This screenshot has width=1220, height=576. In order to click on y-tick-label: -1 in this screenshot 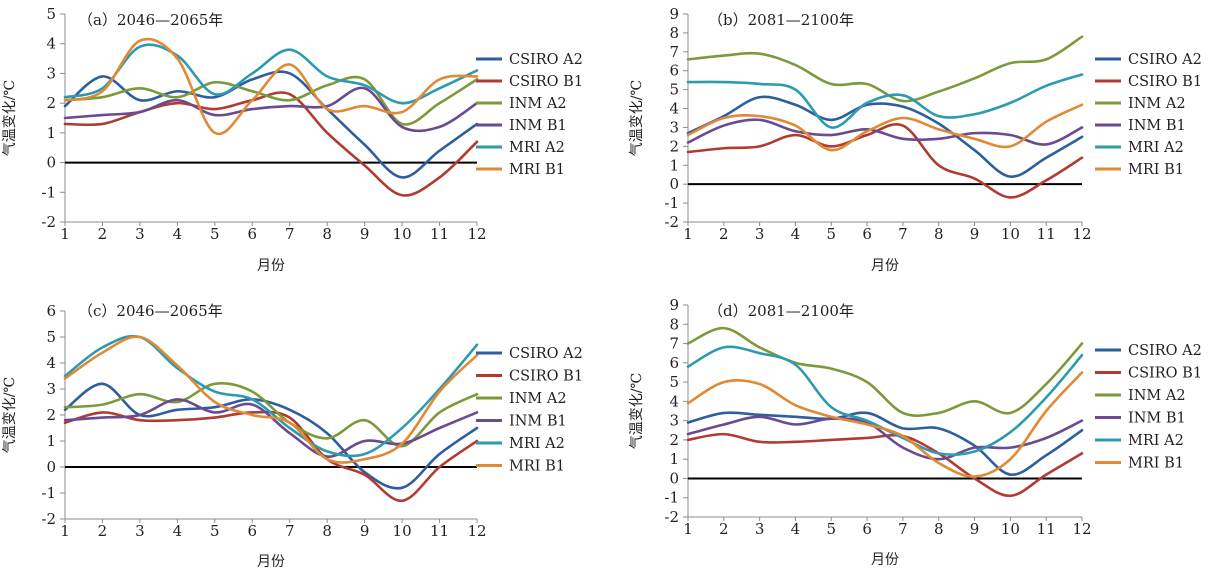, I will do `click(48, 493)`.